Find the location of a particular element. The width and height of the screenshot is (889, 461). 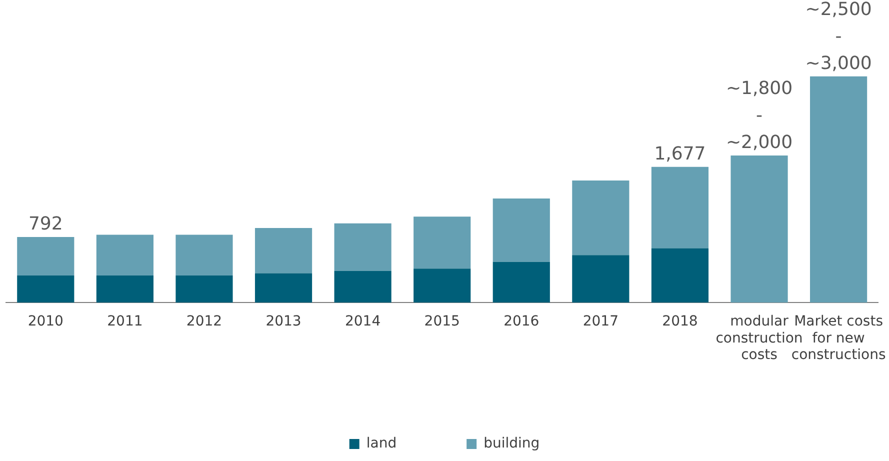

x-tick-label: 2015 is located at coordinates (442, 322).